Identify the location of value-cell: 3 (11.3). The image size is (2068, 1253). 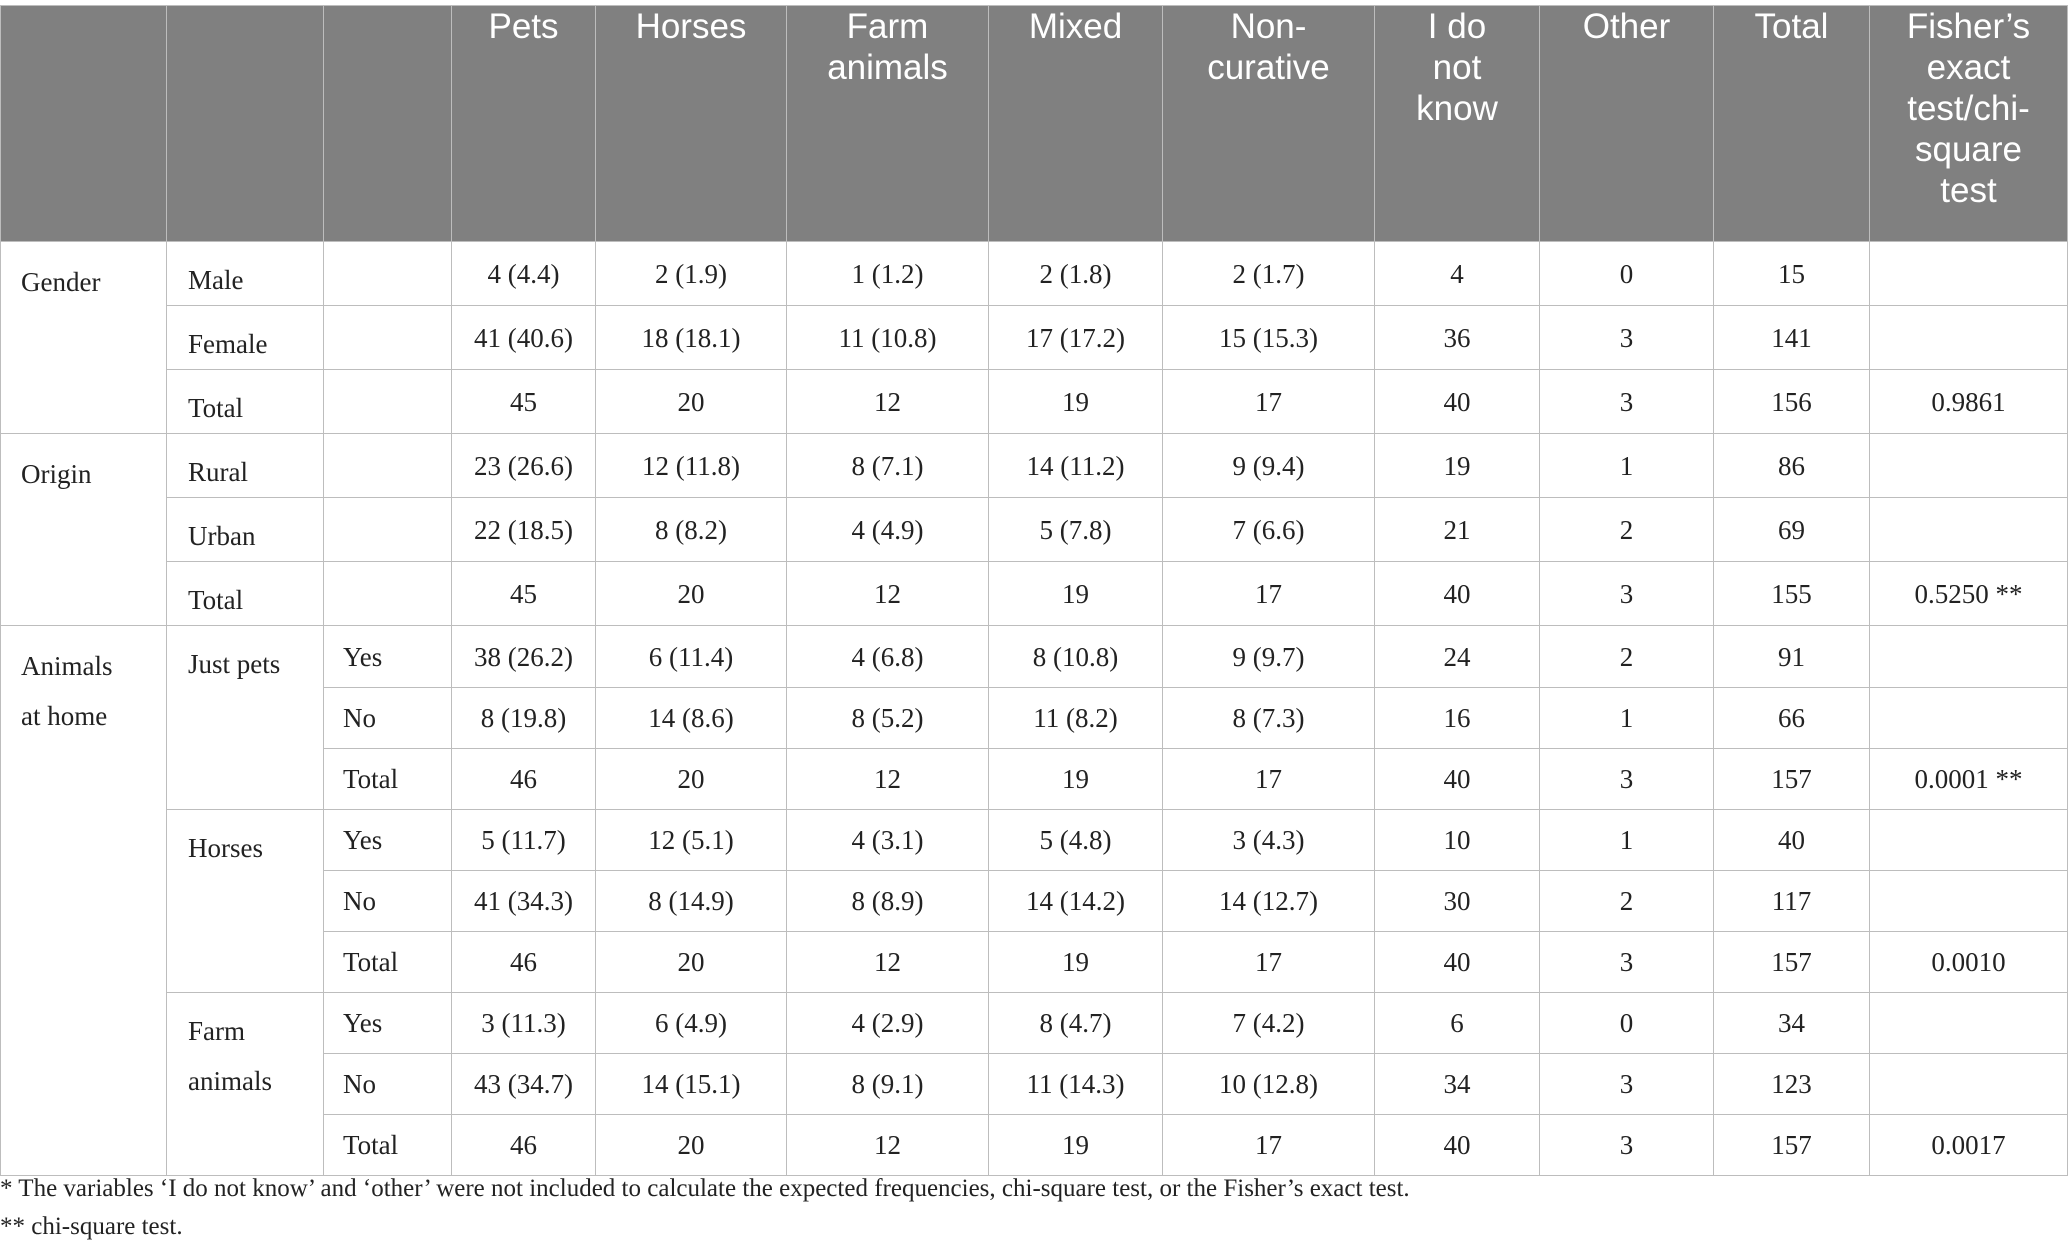
(523, 1023).